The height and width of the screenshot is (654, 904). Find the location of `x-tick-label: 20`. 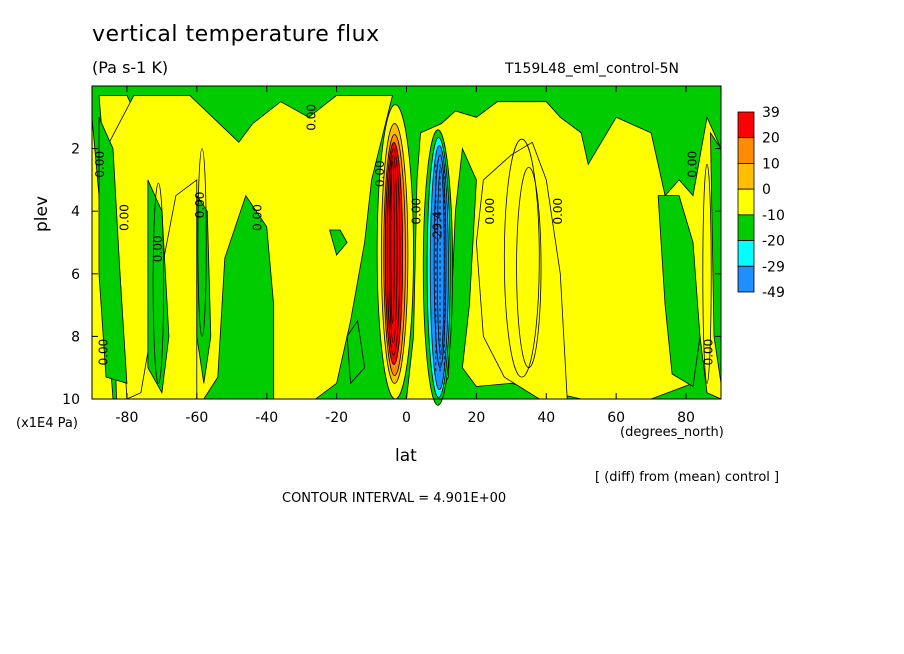

x-tick-label: 20 is located at coordinates (476, 418).